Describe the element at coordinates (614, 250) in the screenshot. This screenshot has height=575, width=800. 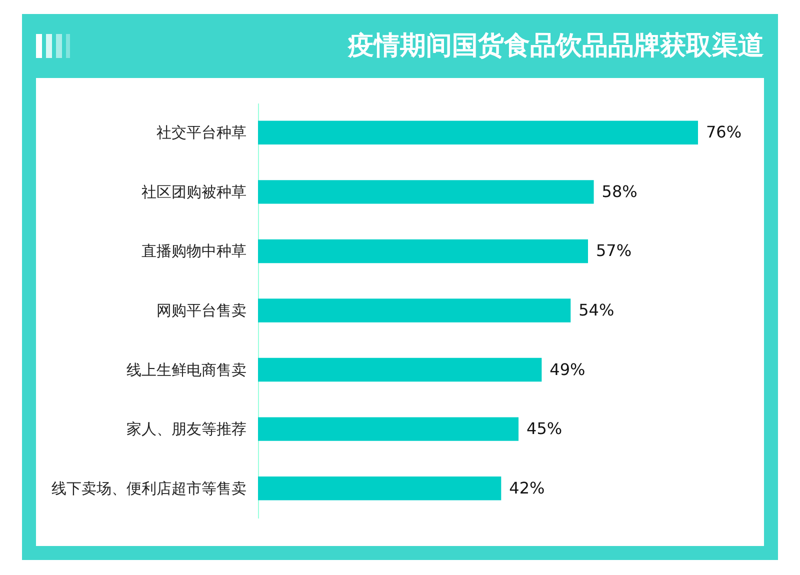
I see `data-label: 57%` at that location.